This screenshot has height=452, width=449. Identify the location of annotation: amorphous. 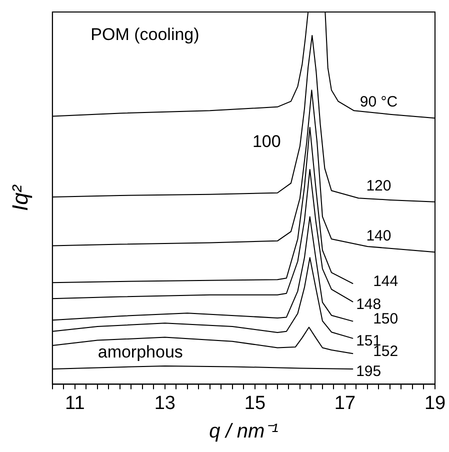
(140, 352).